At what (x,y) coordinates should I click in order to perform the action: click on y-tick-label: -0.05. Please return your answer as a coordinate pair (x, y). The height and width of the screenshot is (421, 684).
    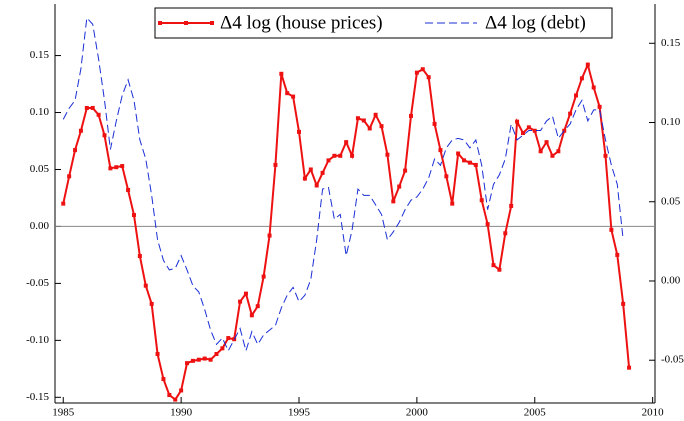
    Looking at the image, I should click on (37, 283).